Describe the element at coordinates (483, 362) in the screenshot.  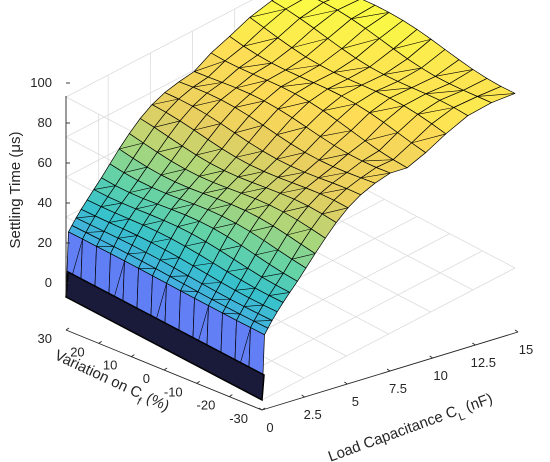
I see `x-tick-label: 12.5` at that location.